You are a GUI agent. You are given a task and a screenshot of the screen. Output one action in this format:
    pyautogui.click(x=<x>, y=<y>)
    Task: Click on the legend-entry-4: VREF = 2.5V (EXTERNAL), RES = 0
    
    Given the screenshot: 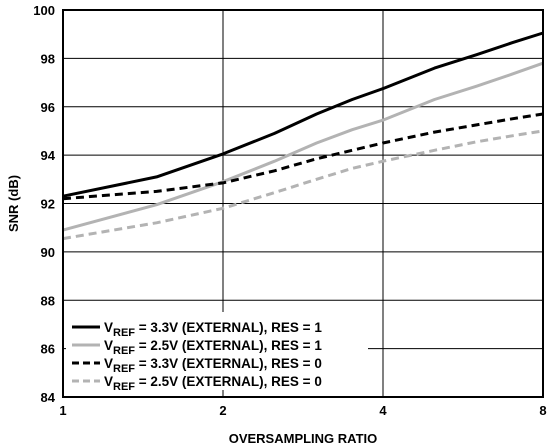 What is the action you would take?
    pyautogui.click(x=213, y=383)
    